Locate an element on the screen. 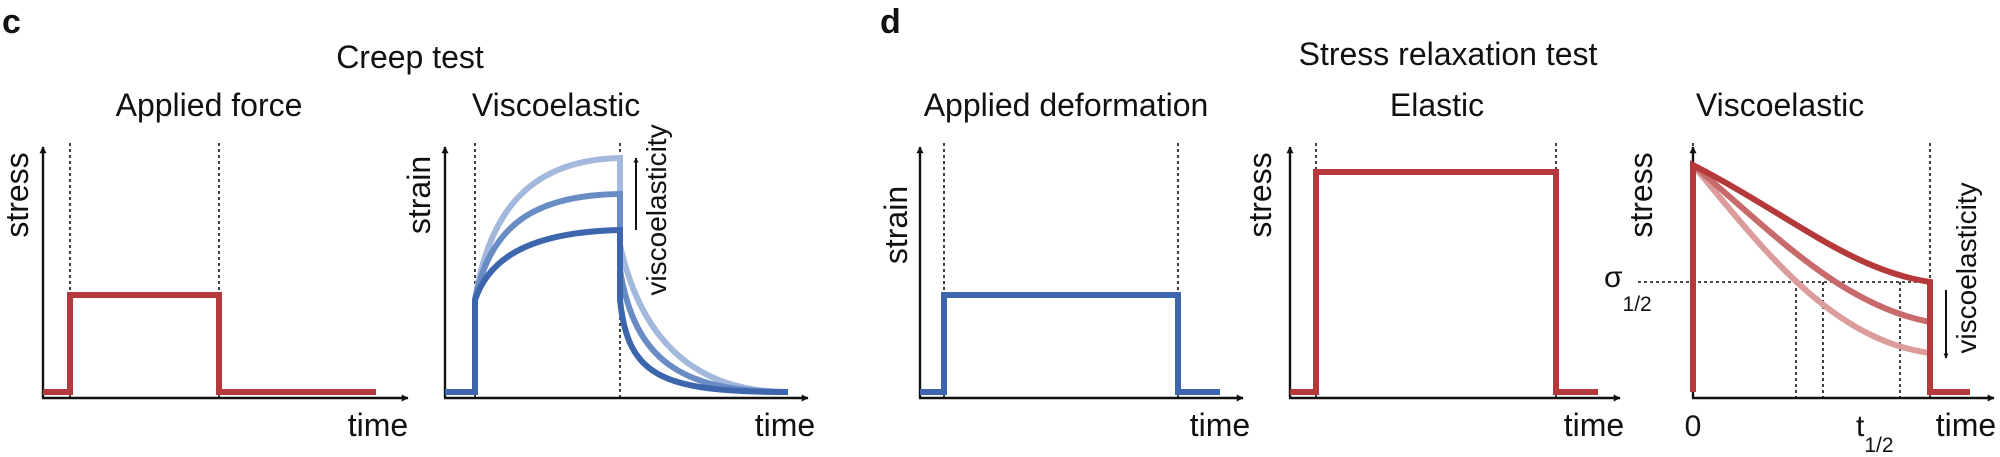  elastic-step-curve is located at coordinates (1444, 282).